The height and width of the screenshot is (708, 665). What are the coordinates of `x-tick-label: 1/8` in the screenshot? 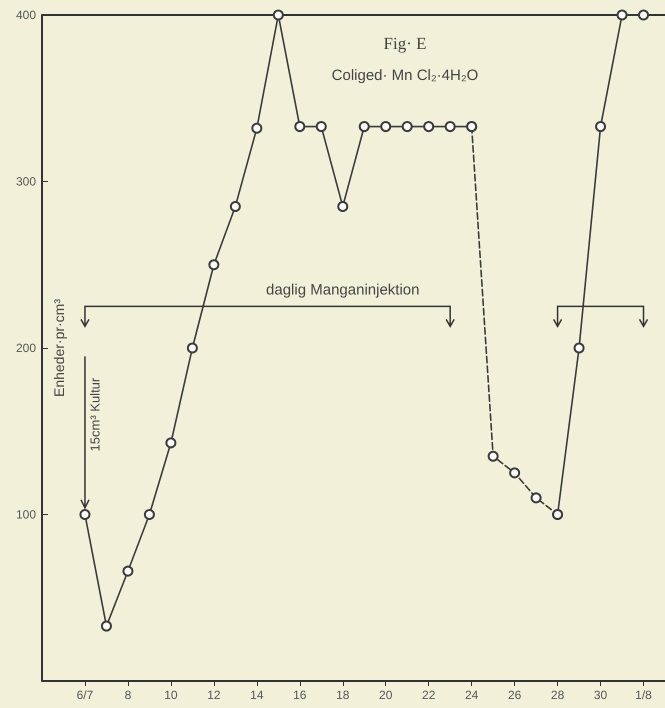 It's located at (643, 695).